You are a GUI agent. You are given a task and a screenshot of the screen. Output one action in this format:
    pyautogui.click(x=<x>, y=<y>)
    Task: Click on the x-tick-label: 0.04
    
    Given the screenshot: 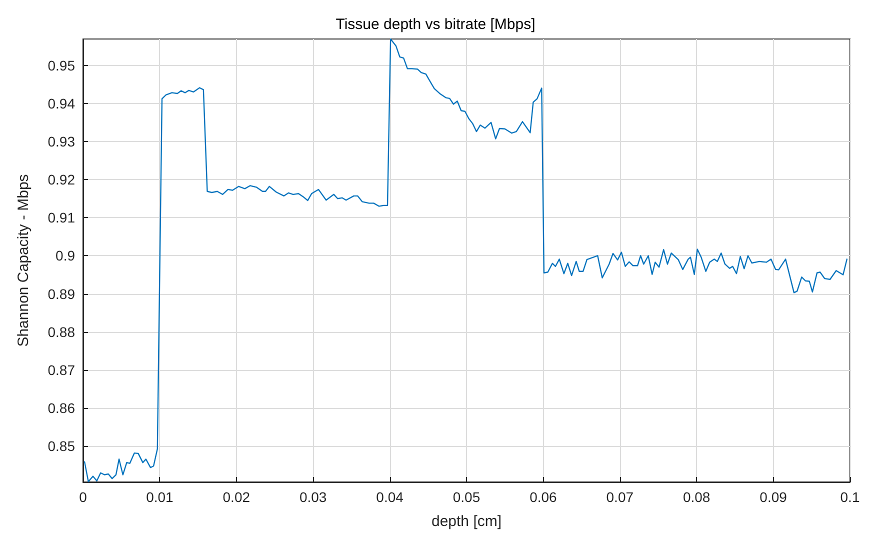 What is the action you would take?
    pyautogui.click(x=390, y=497)
    